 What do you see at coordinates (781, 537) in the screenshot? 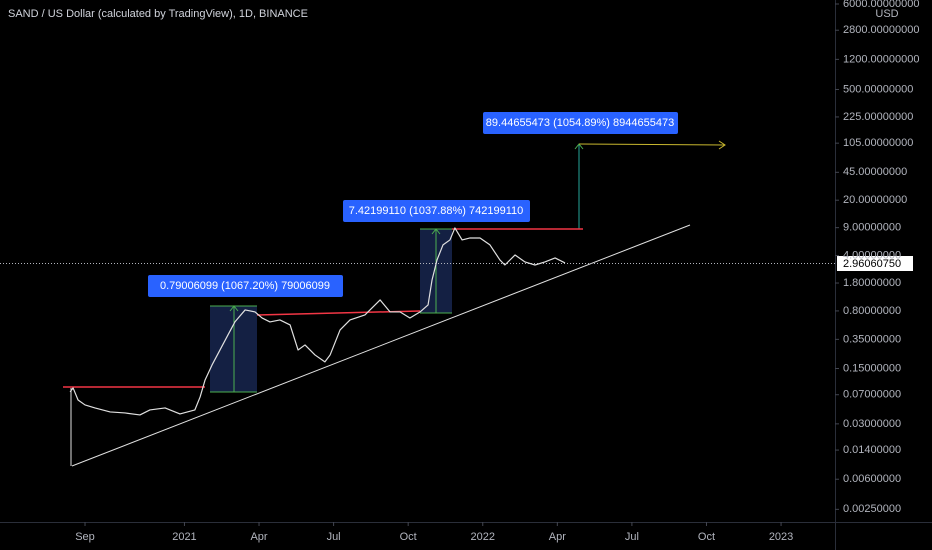
I see `x-tick-label: 2023` at bounding box center [781, 537].